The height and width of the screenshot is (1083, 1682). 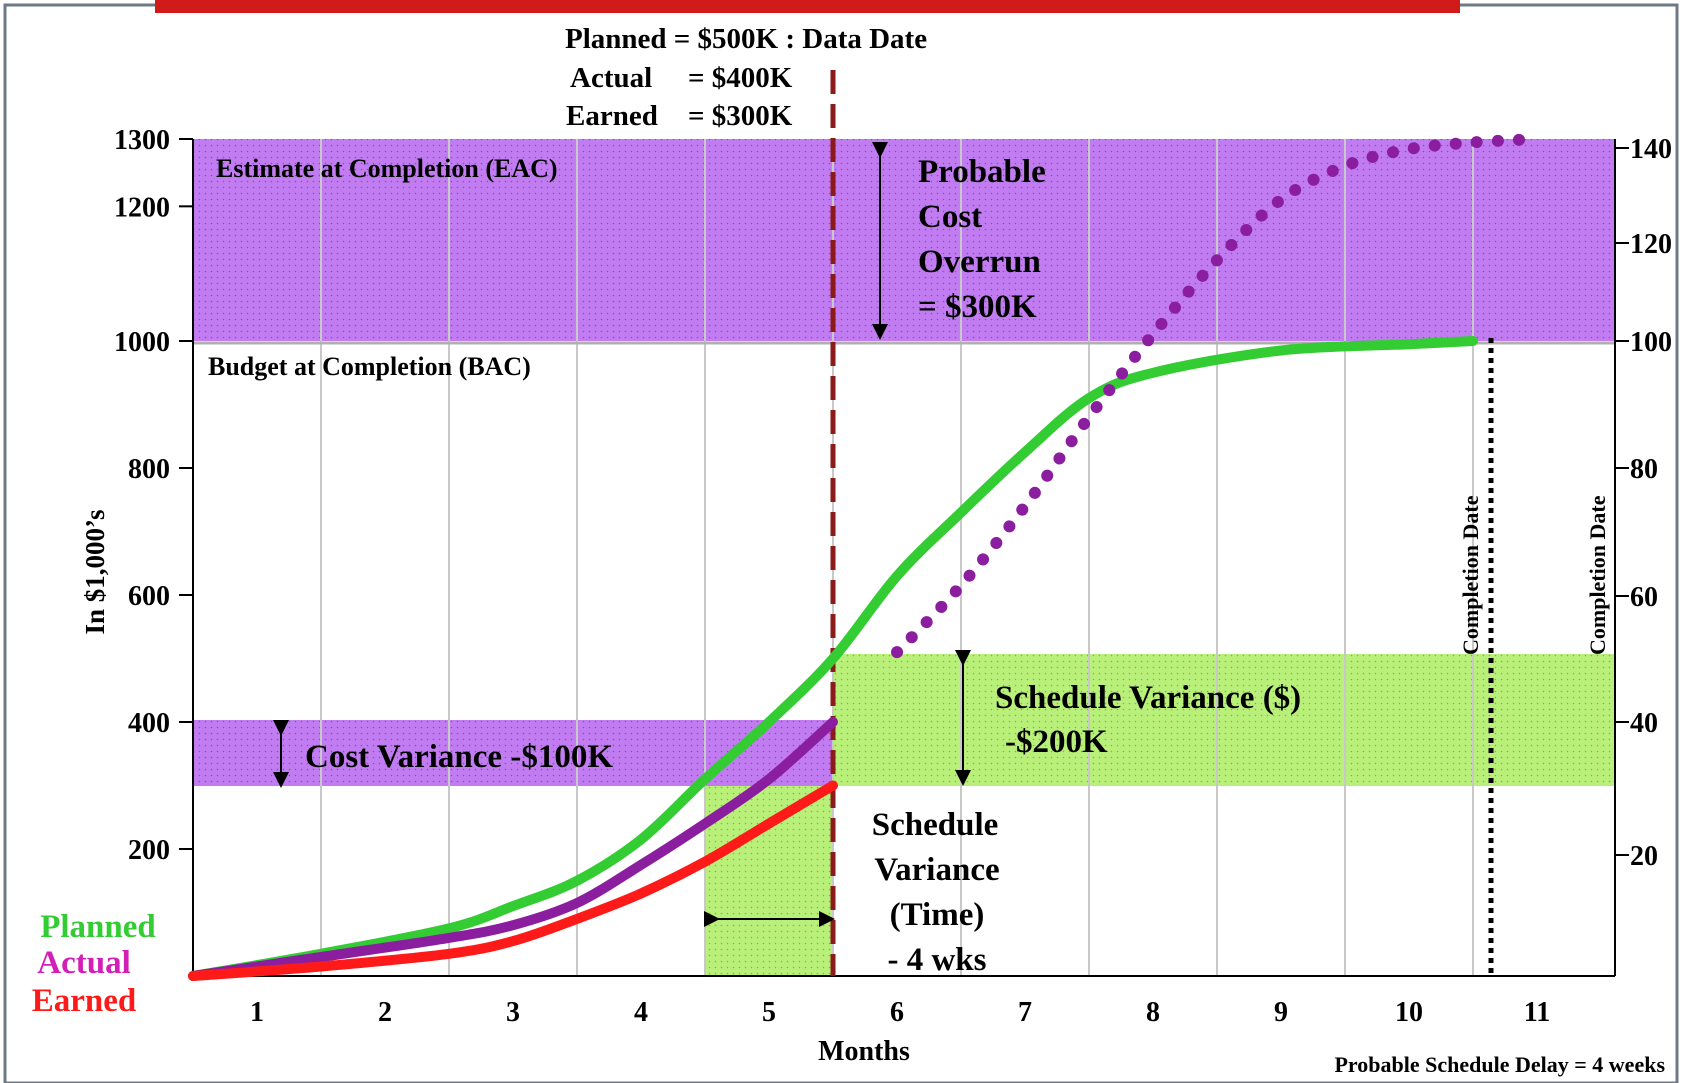 I want to click on cost-variance-label: Cost Variance -$100K, so click(x=459, y=757).